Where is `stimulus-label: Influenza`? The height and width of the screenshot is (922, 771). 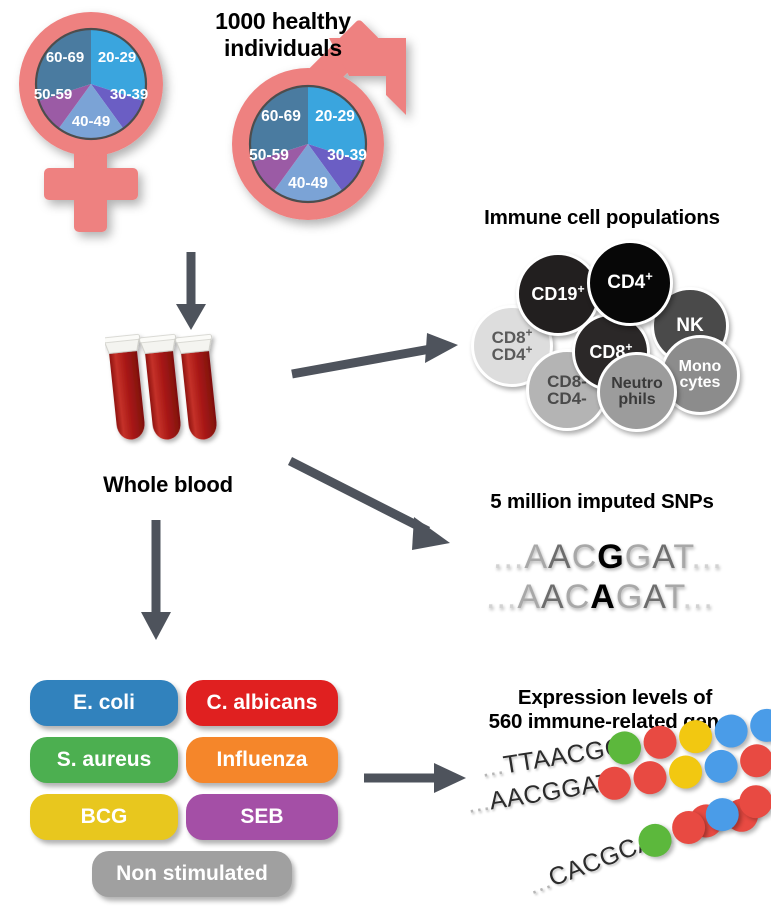
stimulus-label: Influenza is located at coordinates (262, 759).